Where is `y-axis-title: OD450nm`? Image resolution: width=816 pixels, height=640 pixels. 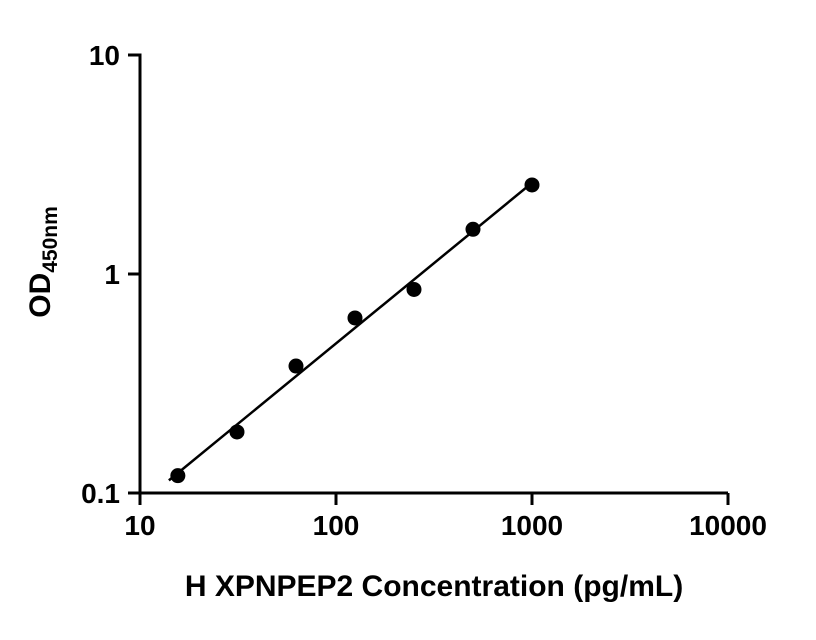
y-axis-title: OD450nm is located at coordinates (43, 262).